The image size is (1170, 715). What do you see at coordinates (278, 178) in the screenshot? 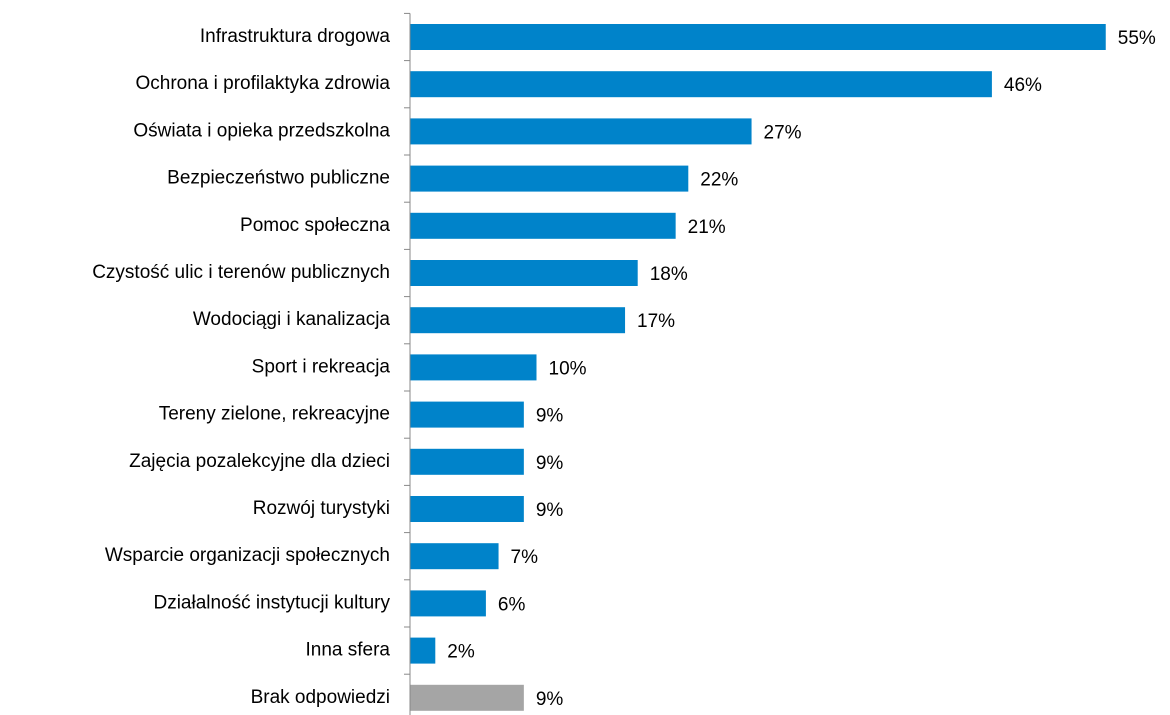
I see `category-label: Bezpieczeństwo publiczne` at bounding box center [278, 178].